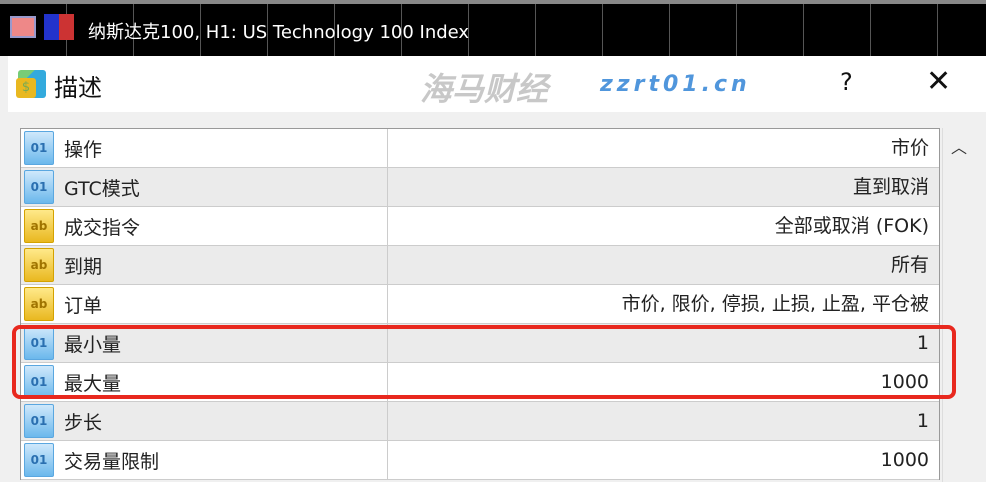 This screenshot has width=986, height=482. What do you see at coordinates (204, 226) in the screenshot?
I see `property-name-cell: ab 成交指令` at bounding box center [204, 226].